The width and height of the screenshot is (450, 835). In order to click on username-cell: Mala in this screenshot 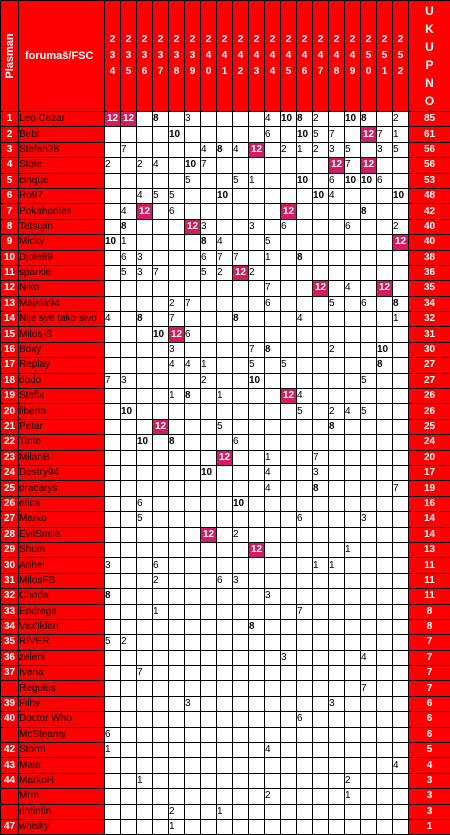, I will do `click(62, 765)`.